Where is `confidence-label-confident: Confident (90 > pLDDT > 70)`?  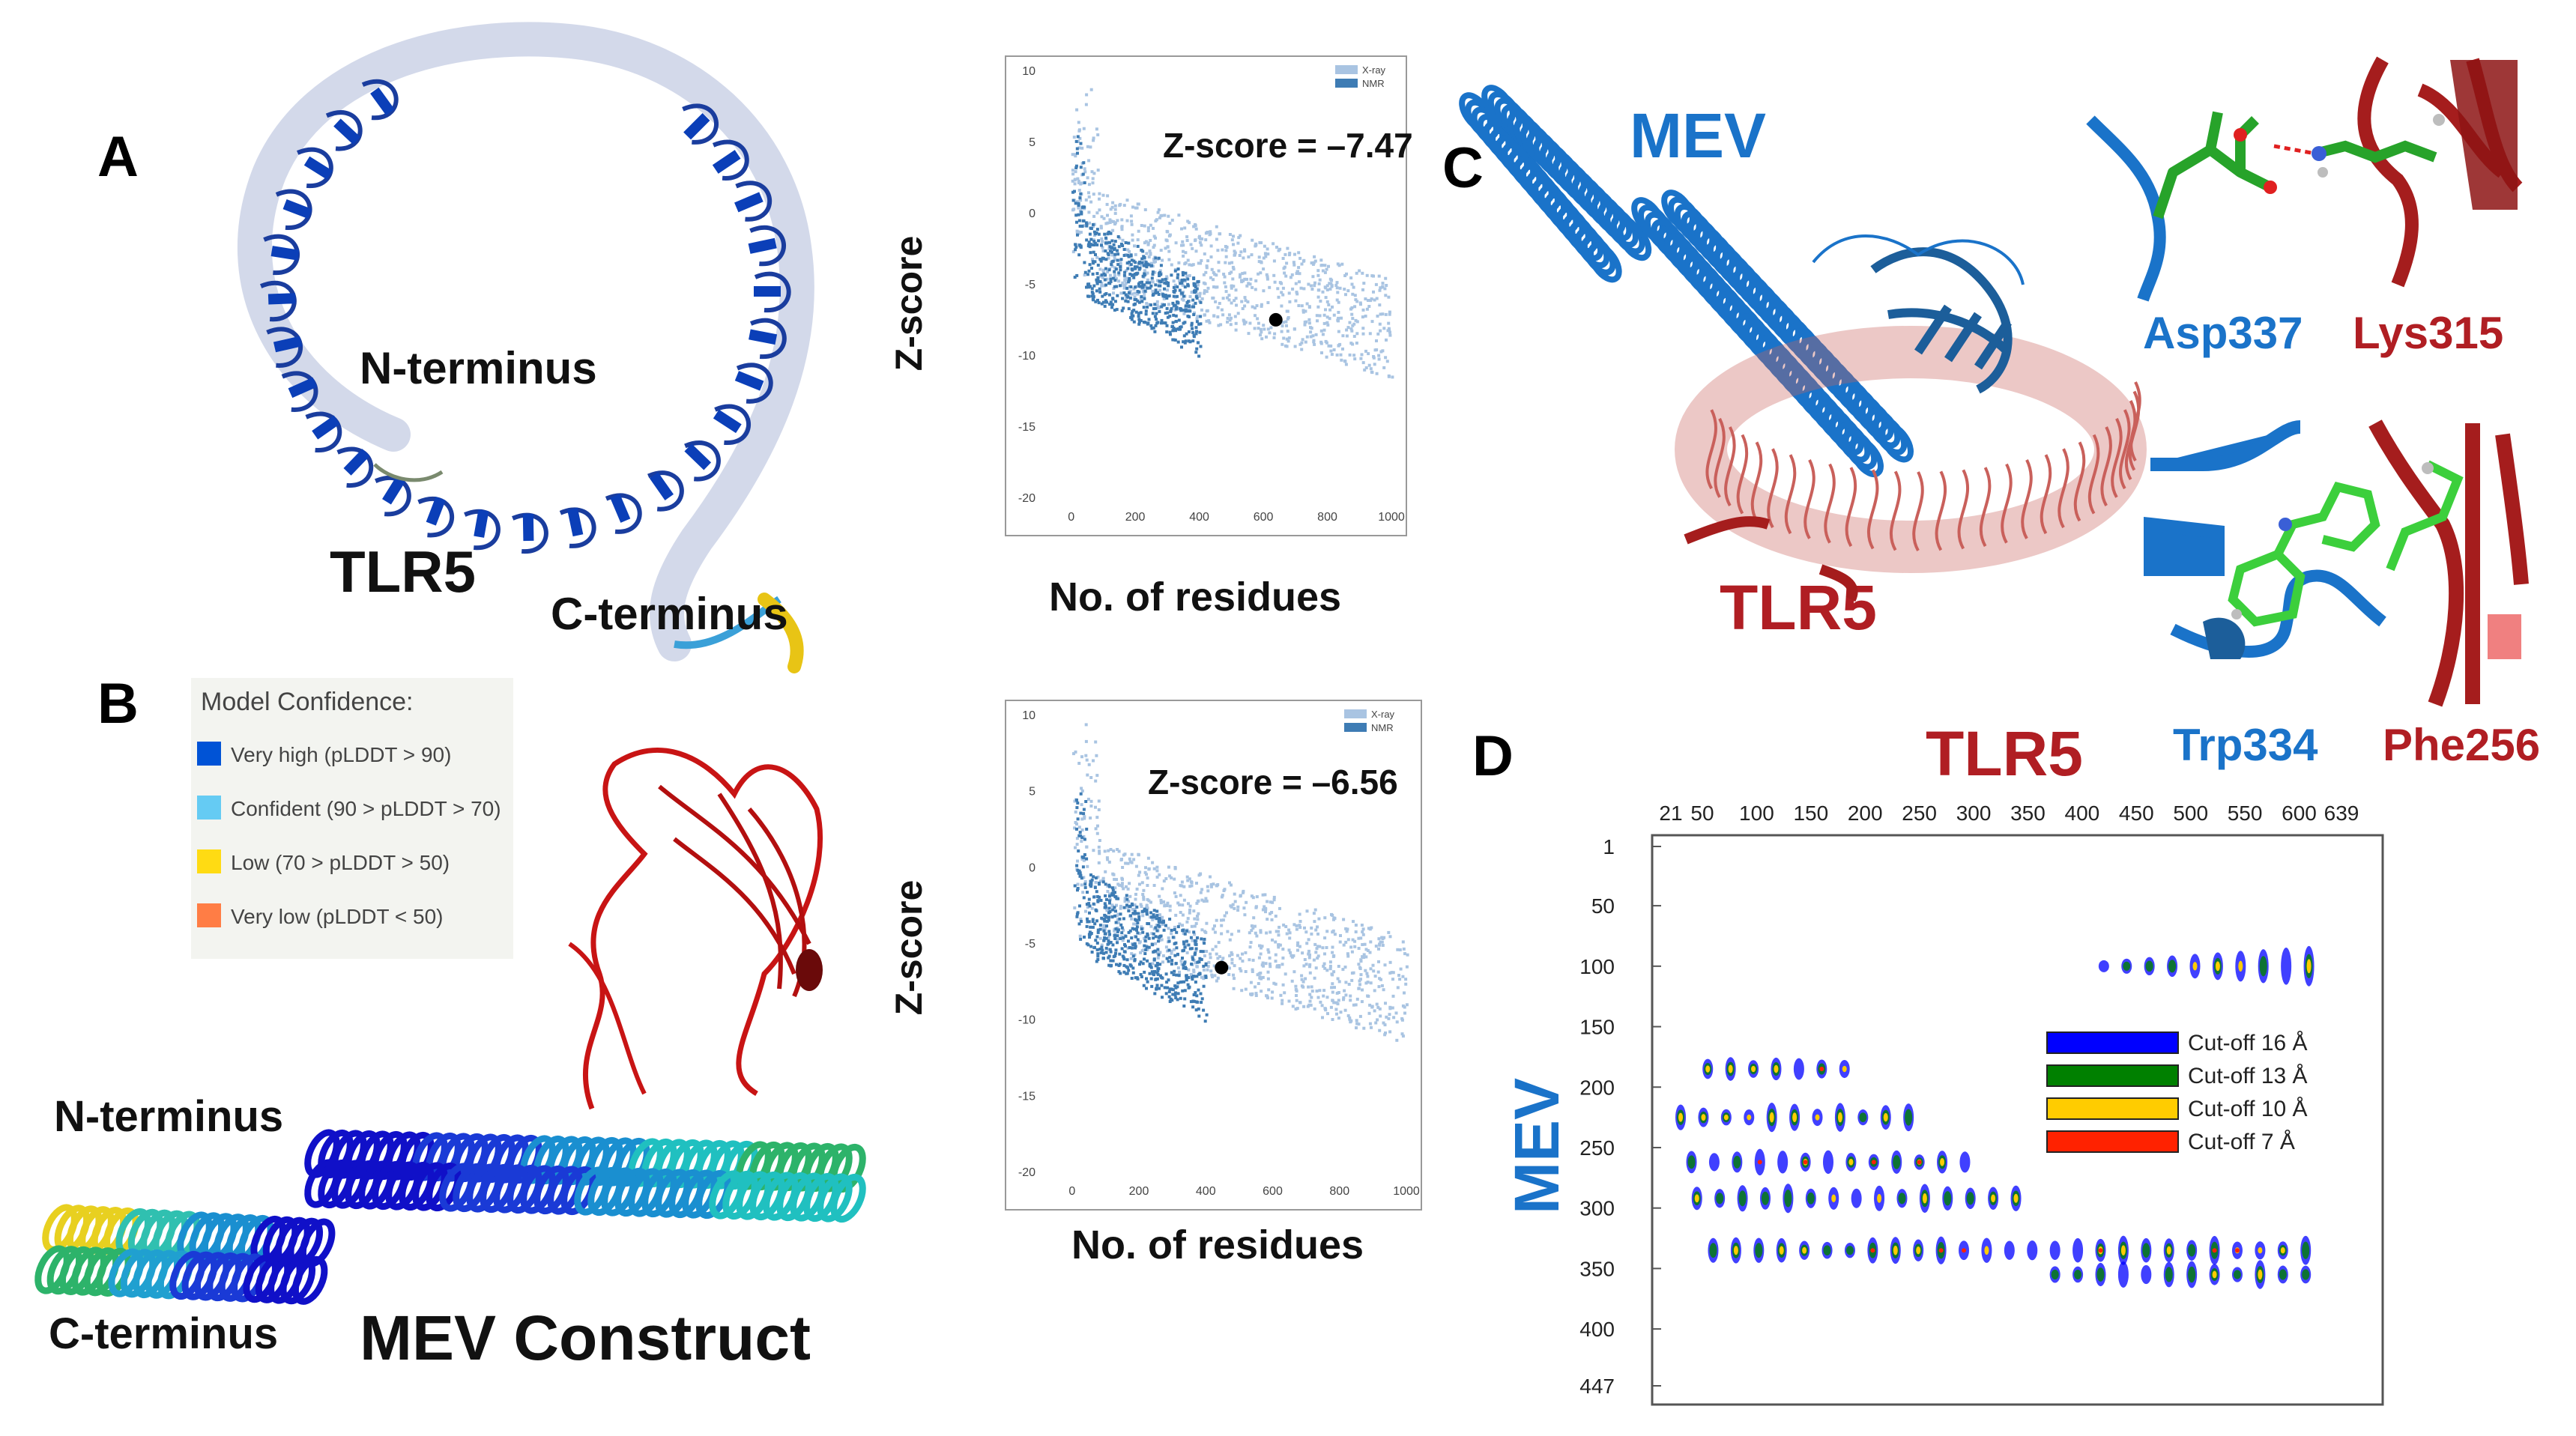
confidence-label-confident: Confident (90 > pLDDT > 70) is located at coordinates (366, 808).